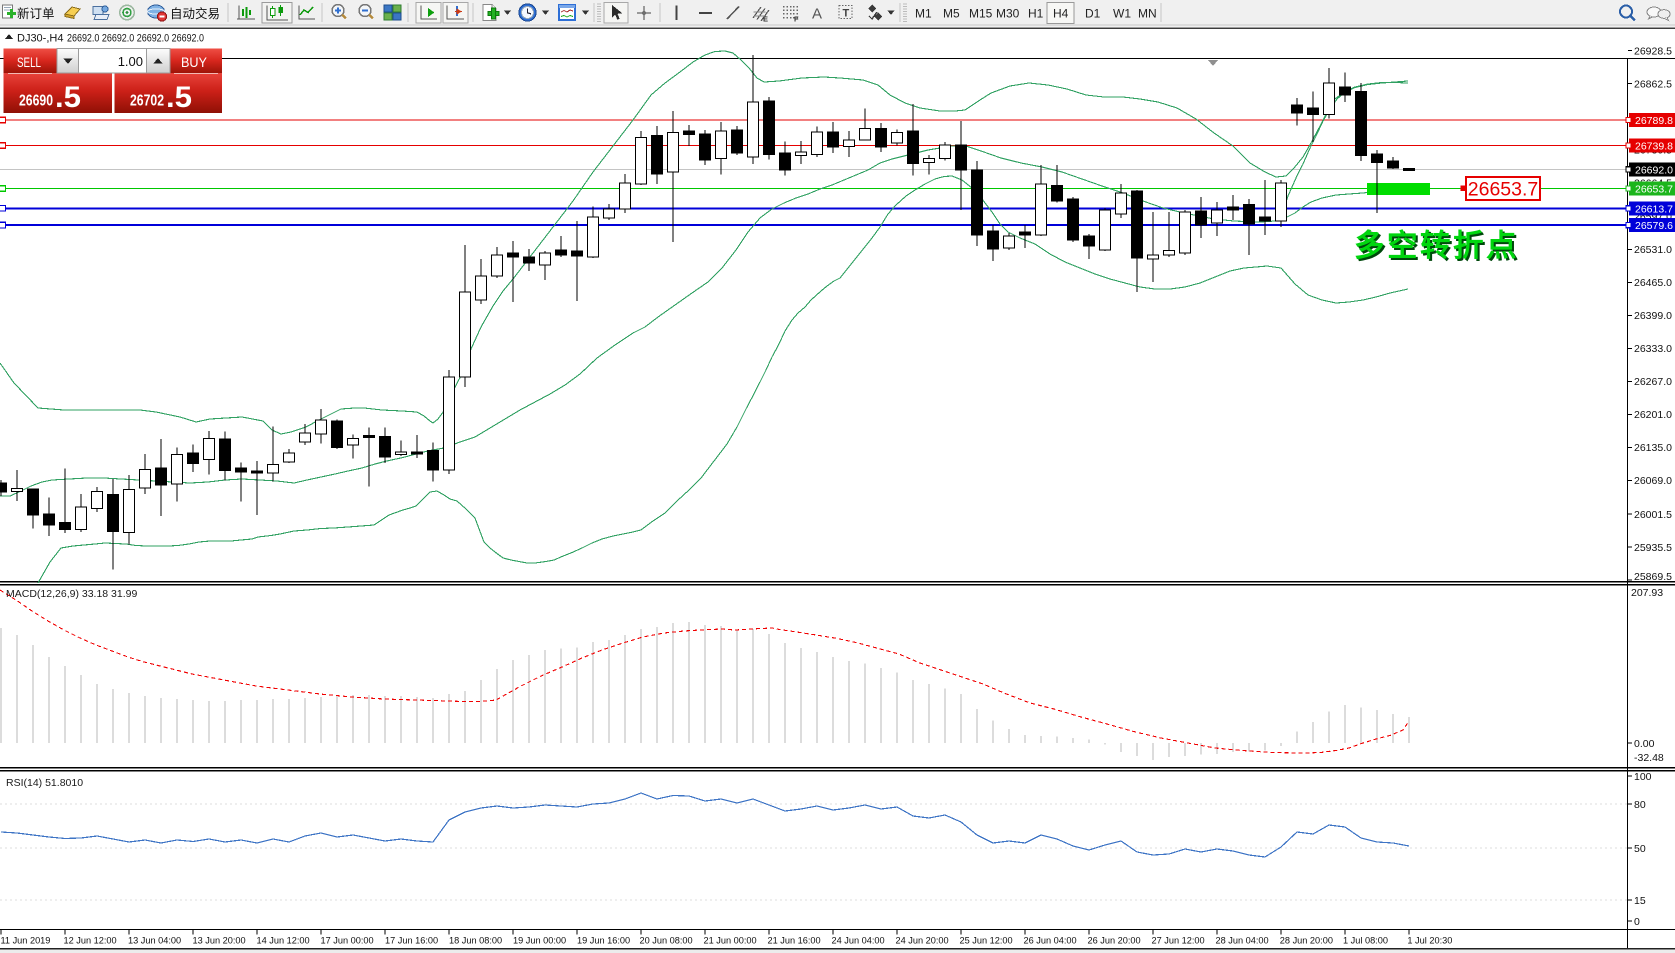 This screenshot has height=953, width=1675. What do you see at coordinates (1640, 901) in the screenshot?
I see `svg-text: 15` at bounding box center [1640, 901].